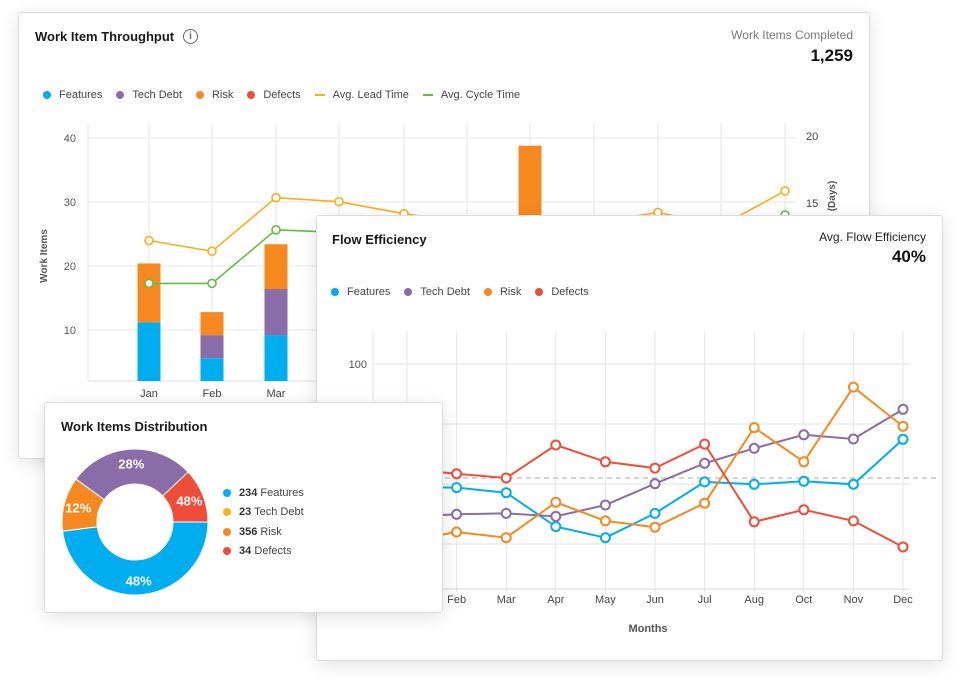 This screenshot has width=960, height=686. Describe the element at coordinates (248, 531) in the screenshot. I see `legend-count: 356` at that location.